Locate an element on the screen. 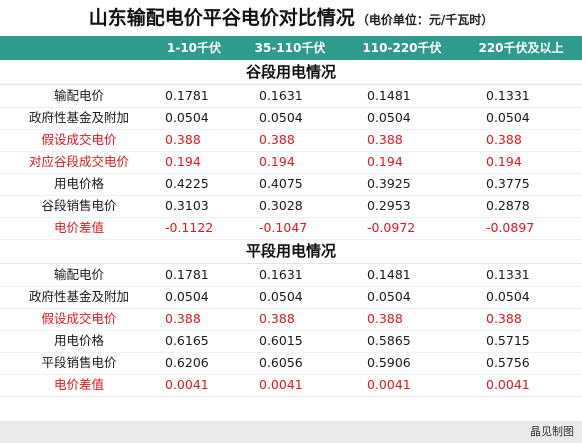 The height and width of the screenshot is (443, 582). value-cell-110-220kv: -0.0972 is located at coordinates (391, 227).